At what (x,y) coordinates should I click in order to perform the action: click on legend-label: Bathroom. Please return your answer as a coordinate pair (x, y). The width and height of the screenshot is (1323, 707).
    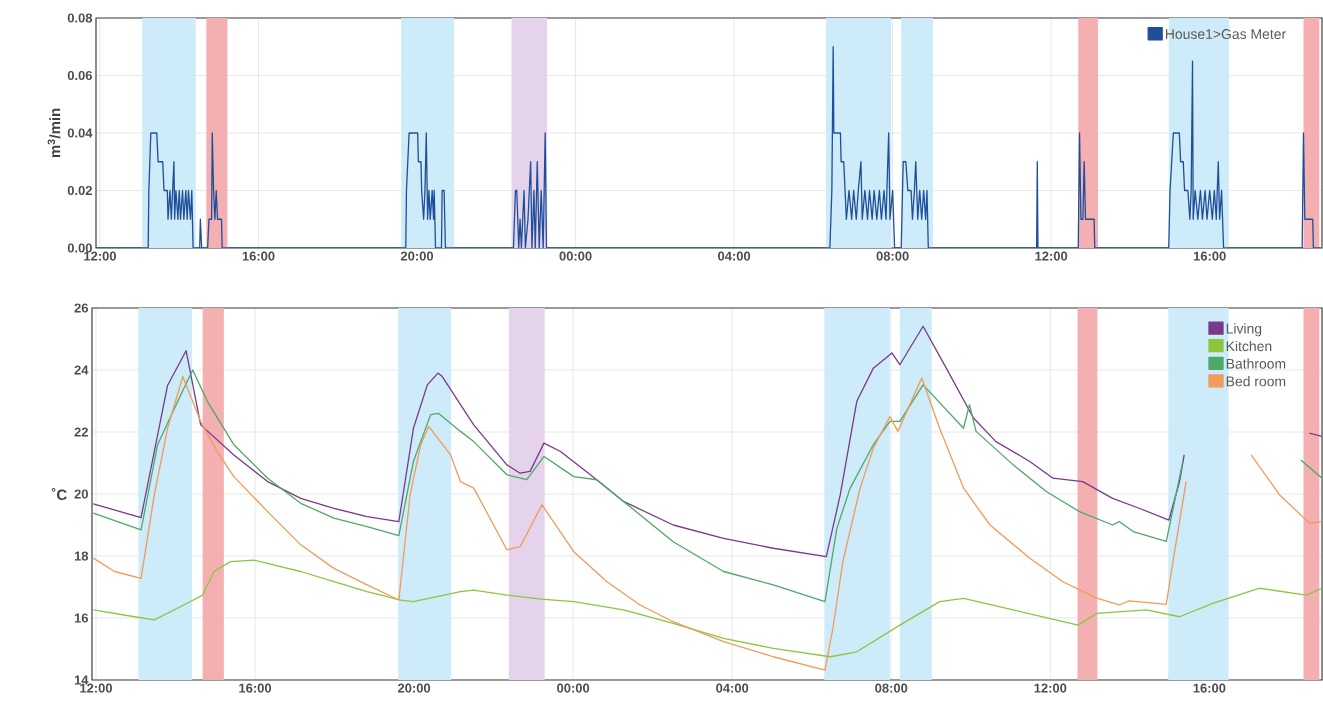
    Looking at the image, I should click on (1256, 363).